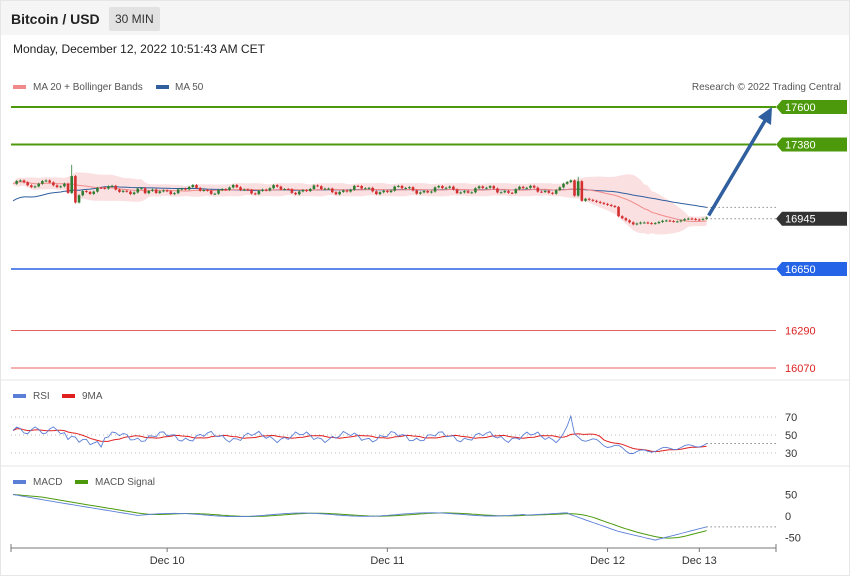 Image resolution: width=850 pixels, height=576 pixels. Describe the element at coordinates (406, 517) in the screenshot. I see `macd-panel: 50 0 -50` at that location.